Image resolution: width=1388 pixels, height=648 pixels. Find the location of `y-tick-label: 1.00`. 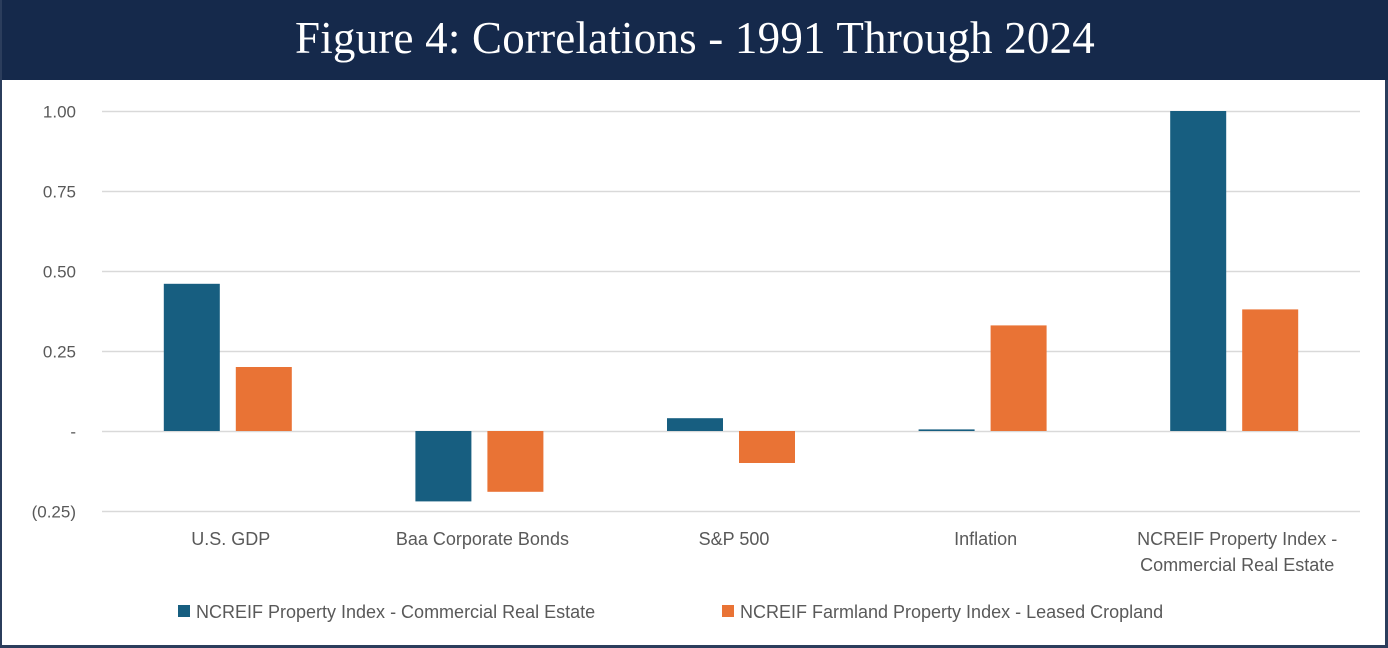

y-tick-label: 1.00 is located at coordinates (59, 112).